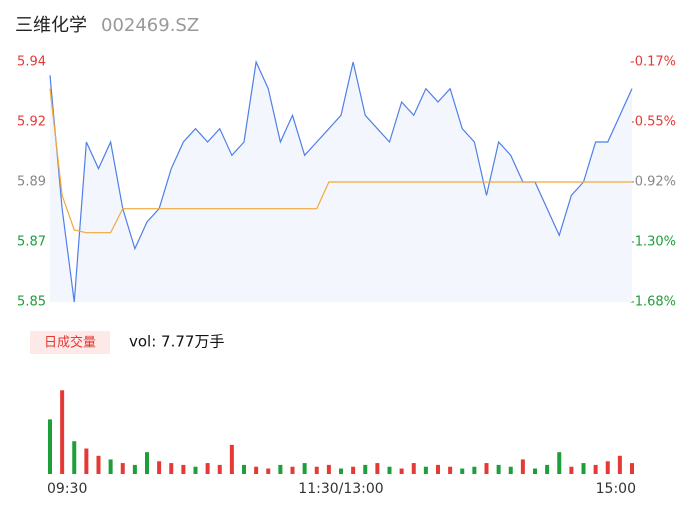  I want to click on stock-name: 三维化学, so click(51, 25).